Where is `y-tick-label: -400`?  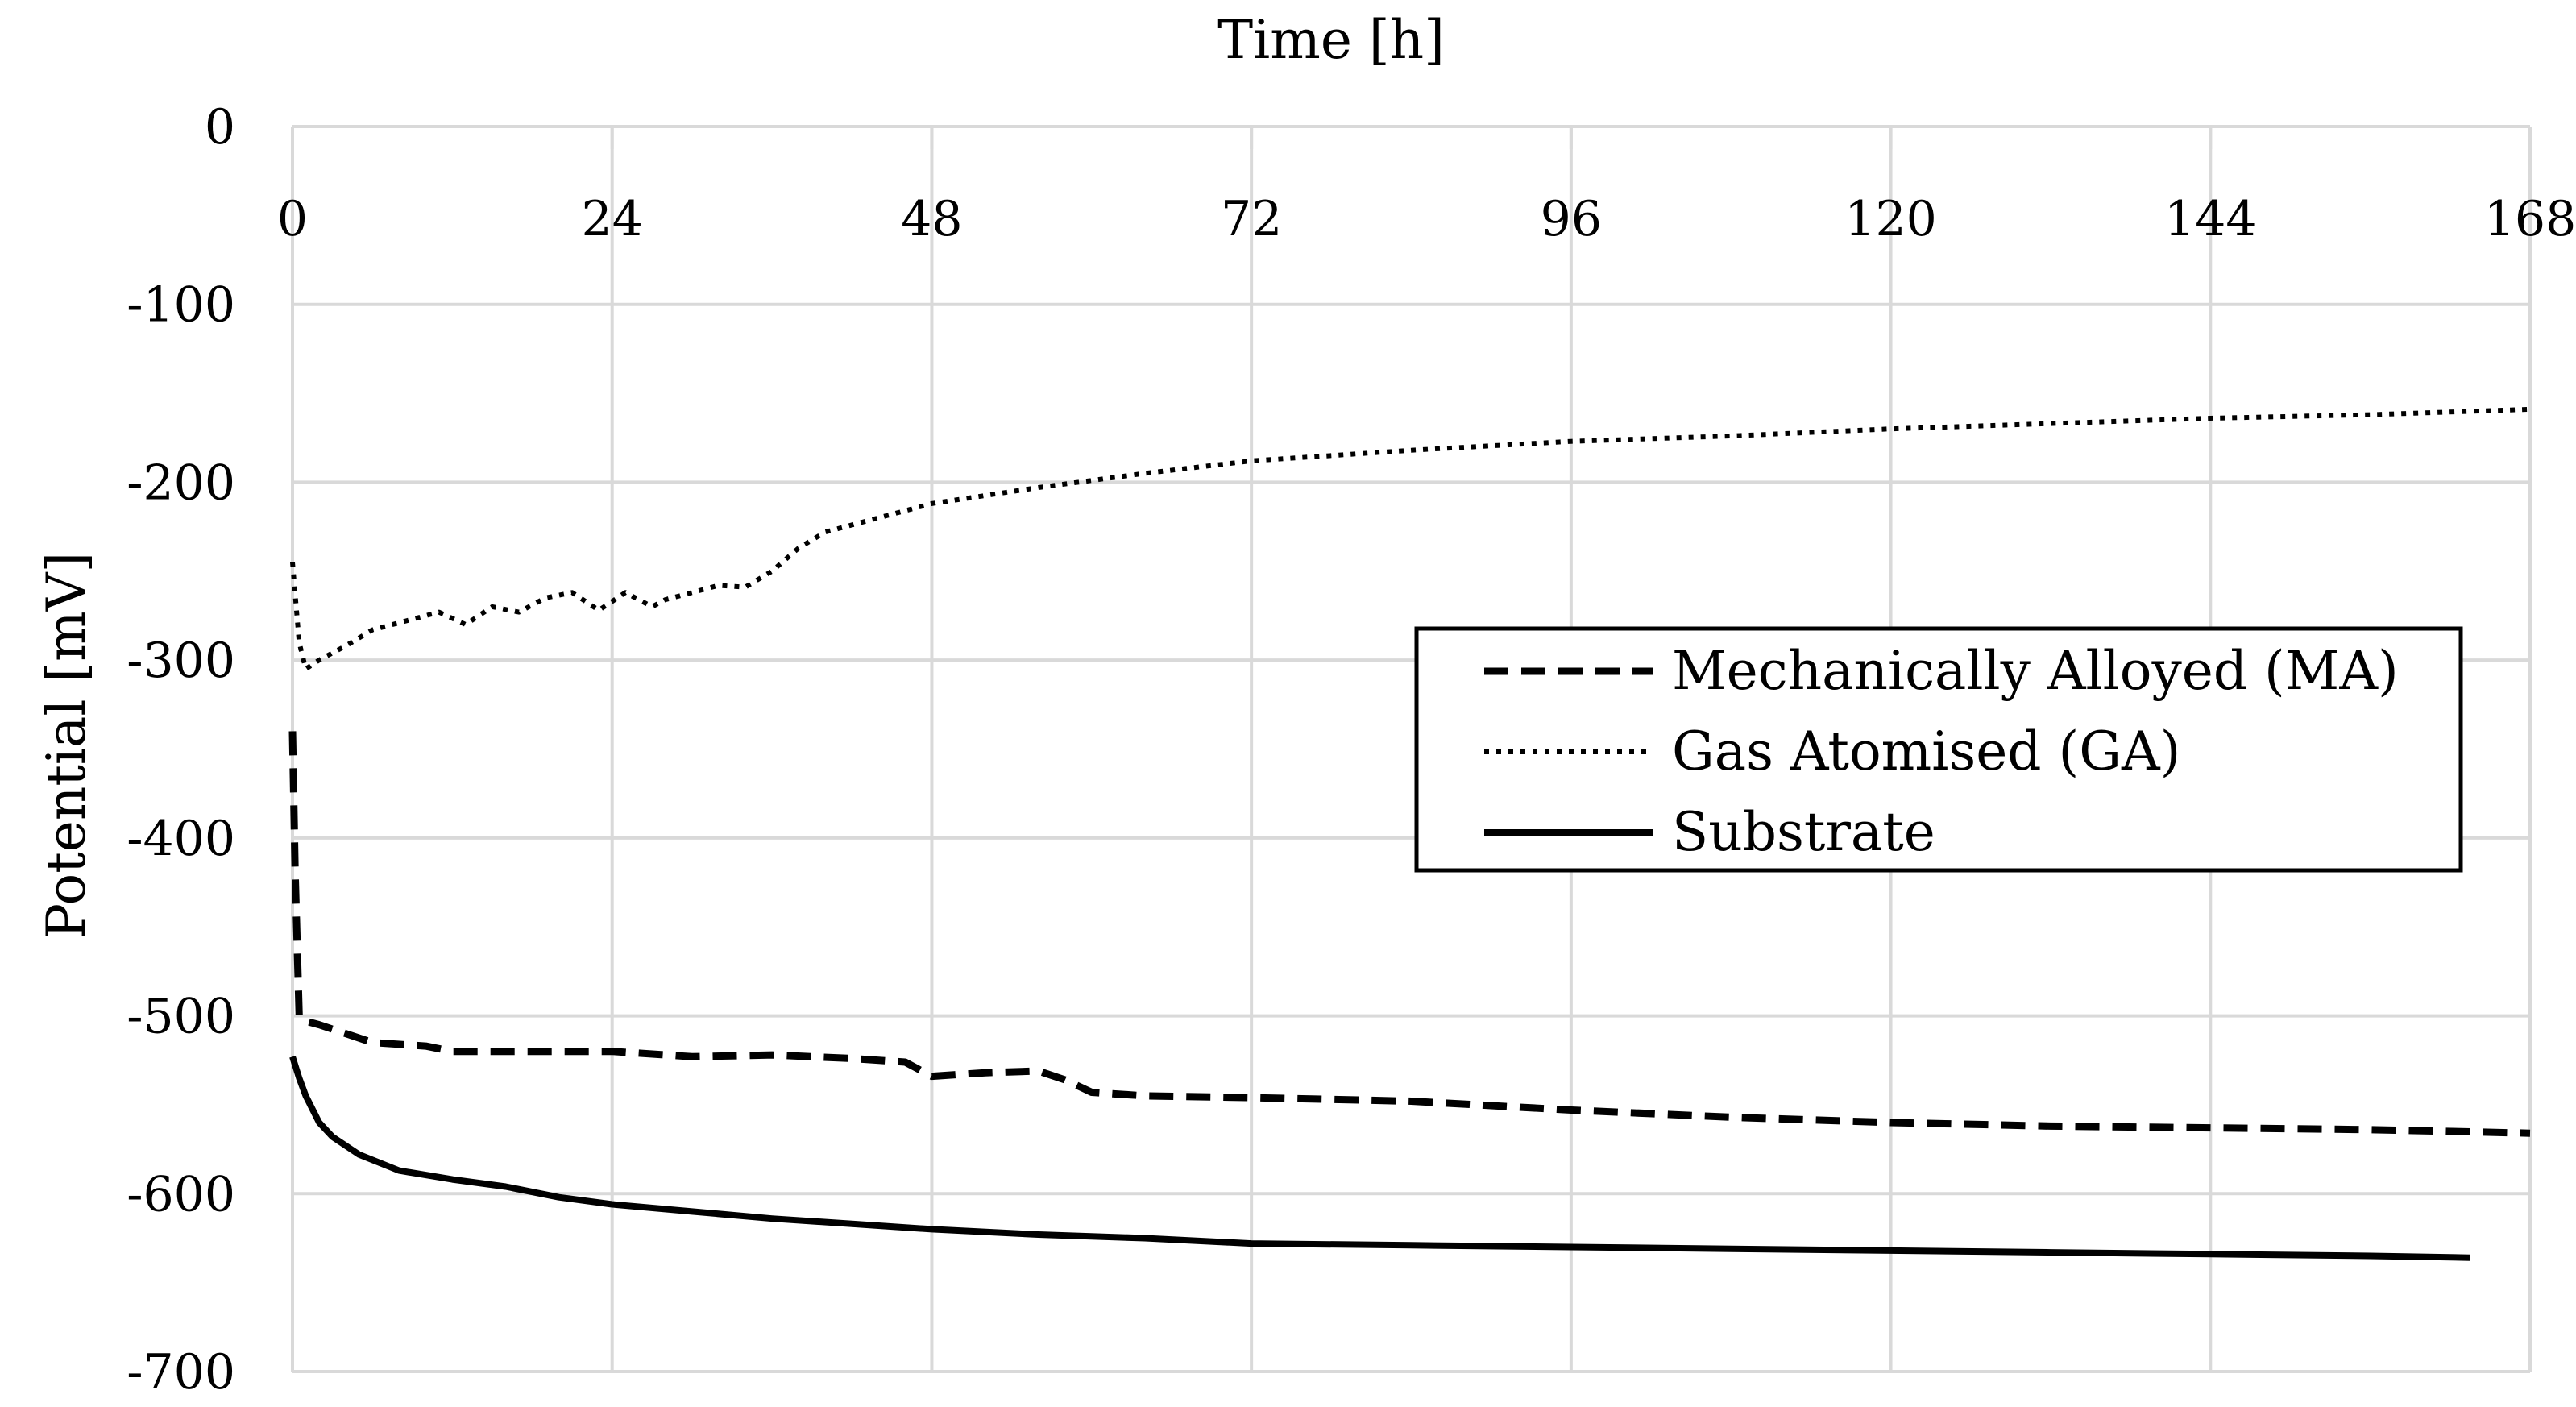 y-tick-label: -400 is located at coordinates (181, 839).